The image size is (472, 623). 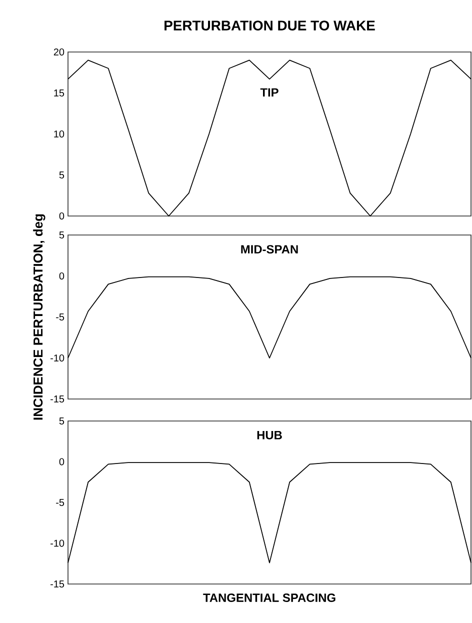 I want to click on annotation: HUB, so click(x=269, y=435).